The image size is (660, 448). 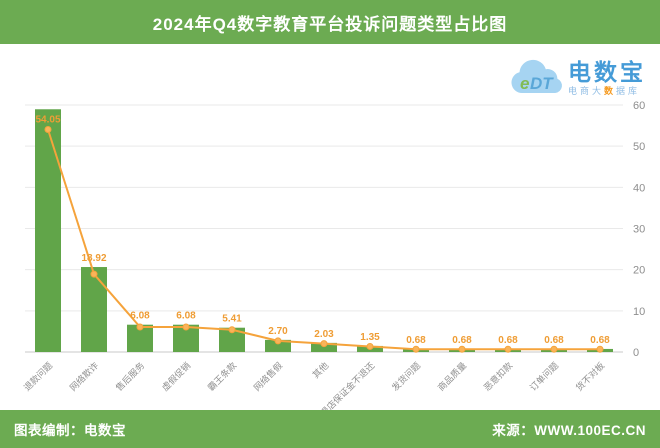 I want to click on credit-text: 图表编制：电数宝, so click(x=70, y=430).